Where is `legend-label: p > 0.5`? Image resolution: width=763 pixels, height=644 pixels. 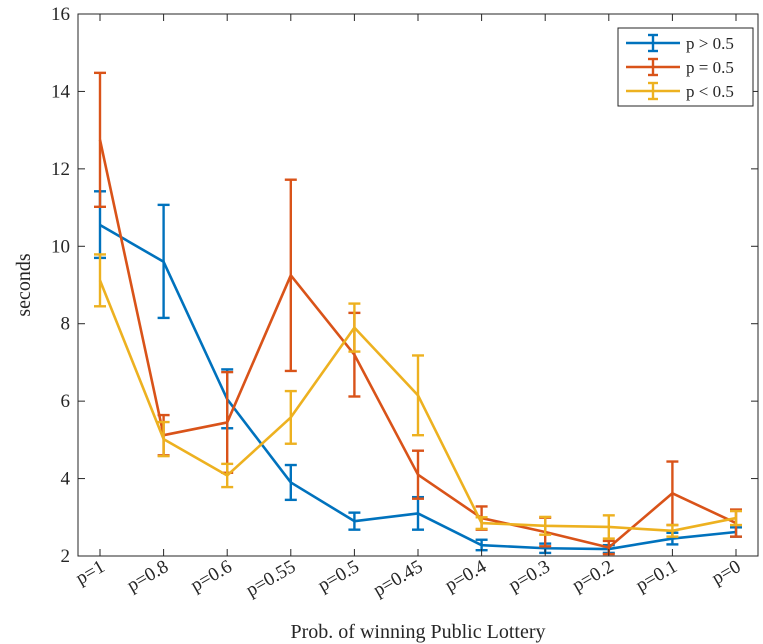
legend-label: p > 0.5 is located at coordinates (710, 43).